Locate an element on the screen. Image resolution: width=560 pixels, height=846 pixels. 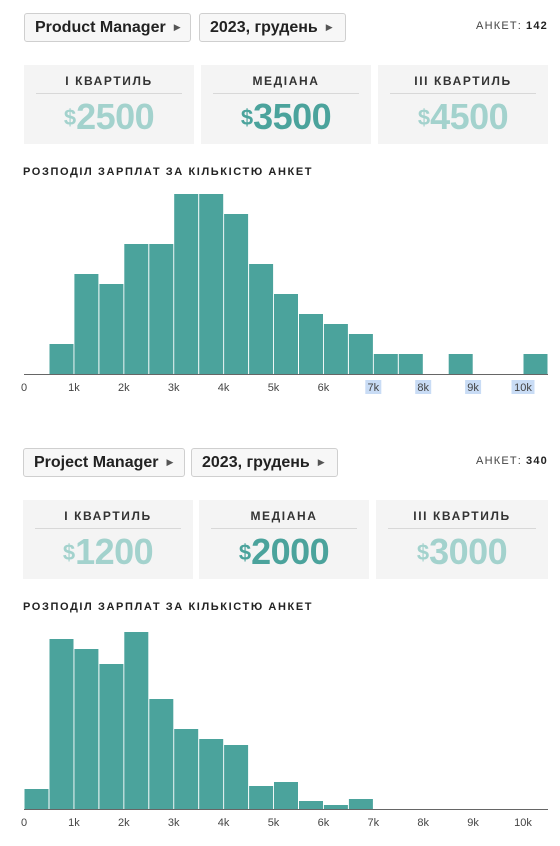
responses-count: АНКЕТ: 340 is located at coordinates (512, 461).